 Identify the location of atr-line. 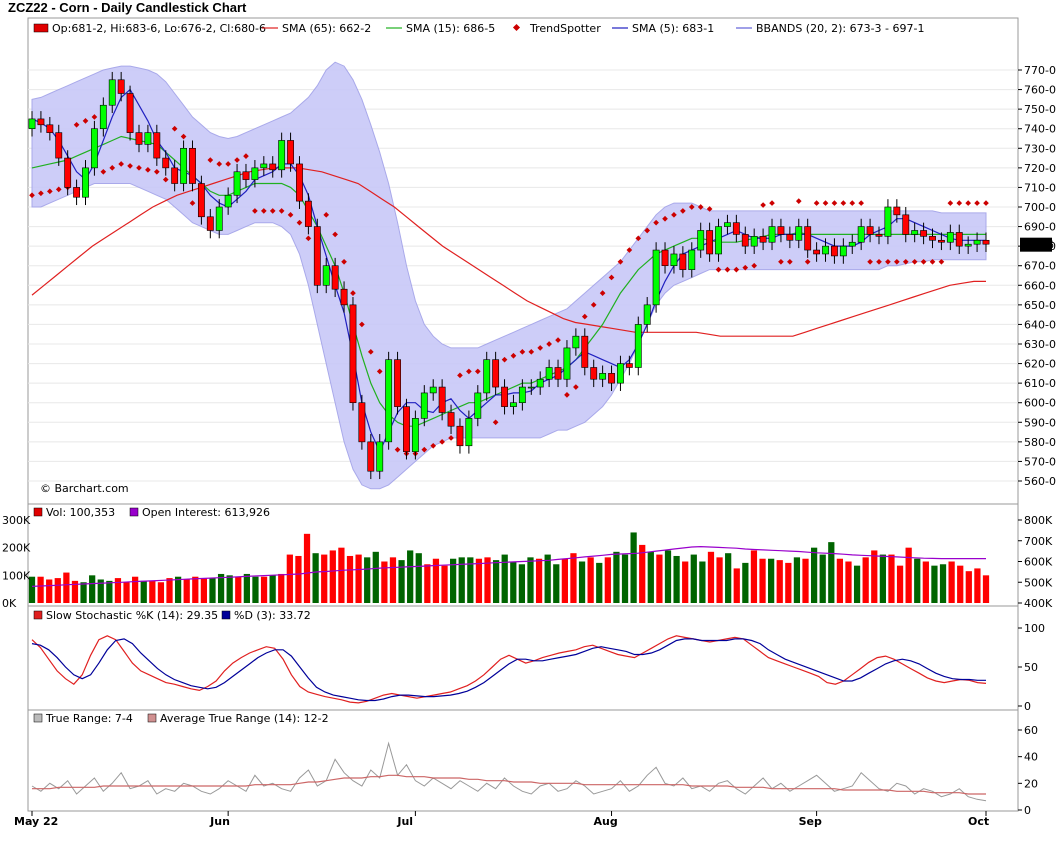
(509, 784).